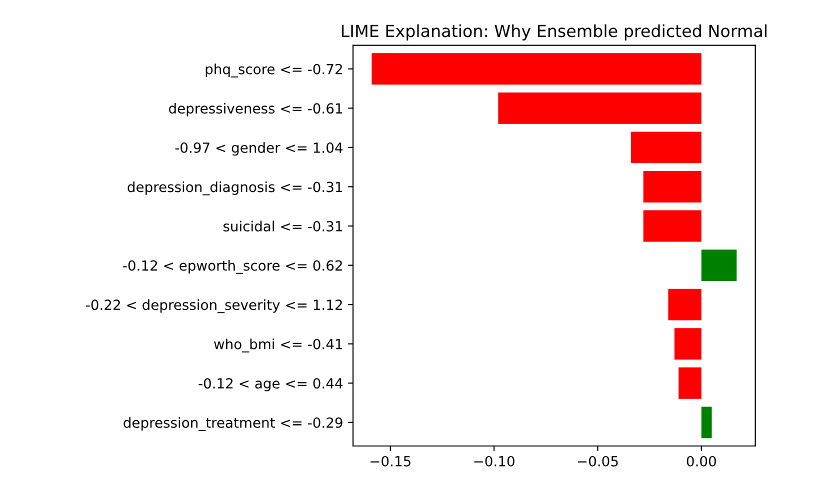 This screenshot has width=821, height=477. I want to click on x-tick-label: −0.05, so click(598, 461).